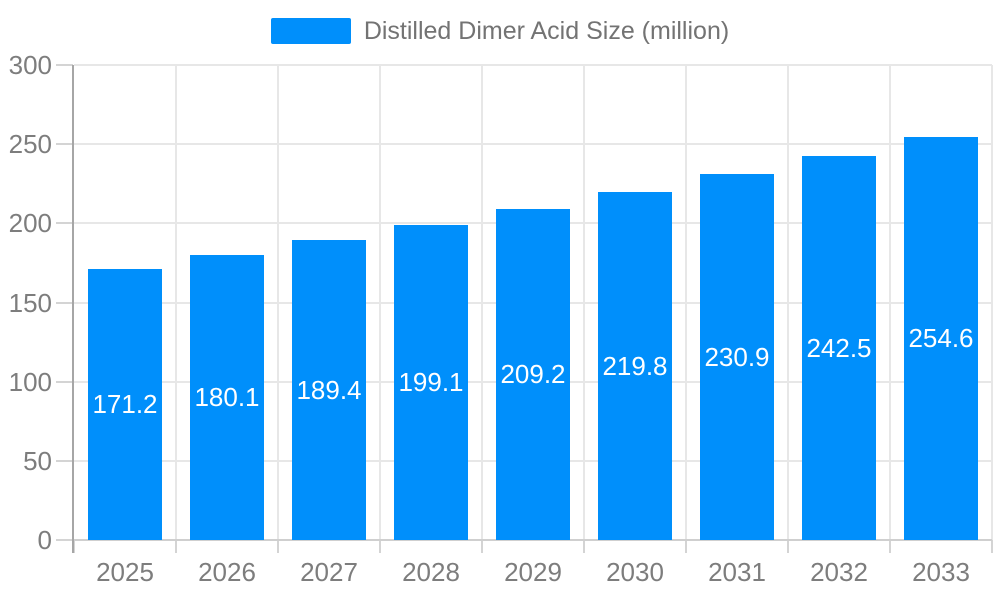  I want to click on x-axis-label: 2026, so click(227, 572).